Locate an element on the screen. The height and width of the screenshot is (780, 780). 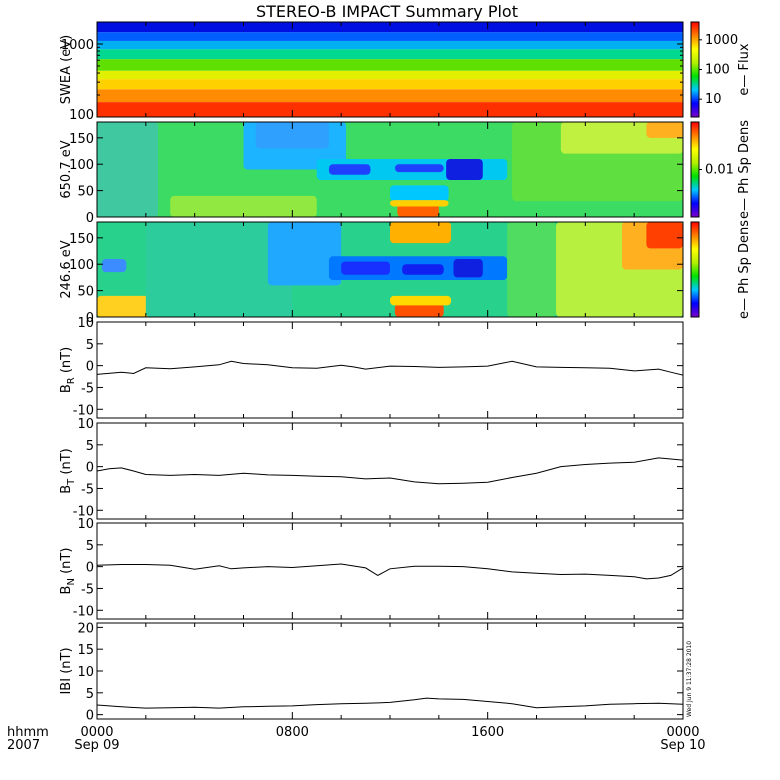
y-axis-label-main: IBI is located at coordinates (66, 686).